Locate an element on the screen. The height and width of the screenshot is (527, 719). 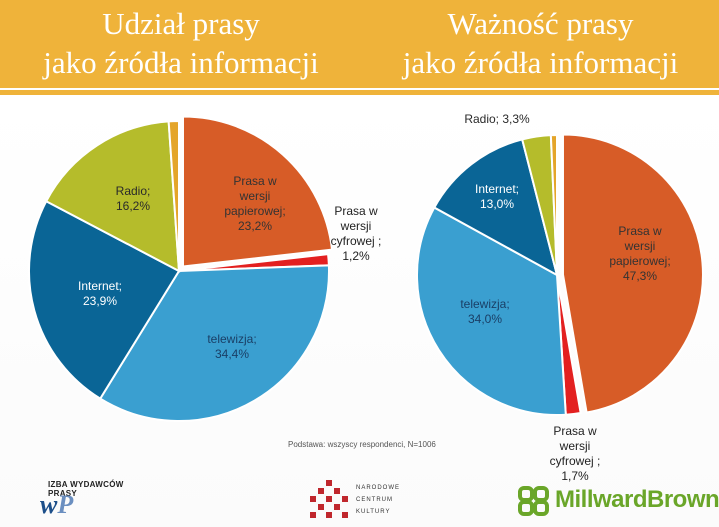
header-divider is located at coordinates (359, 92).